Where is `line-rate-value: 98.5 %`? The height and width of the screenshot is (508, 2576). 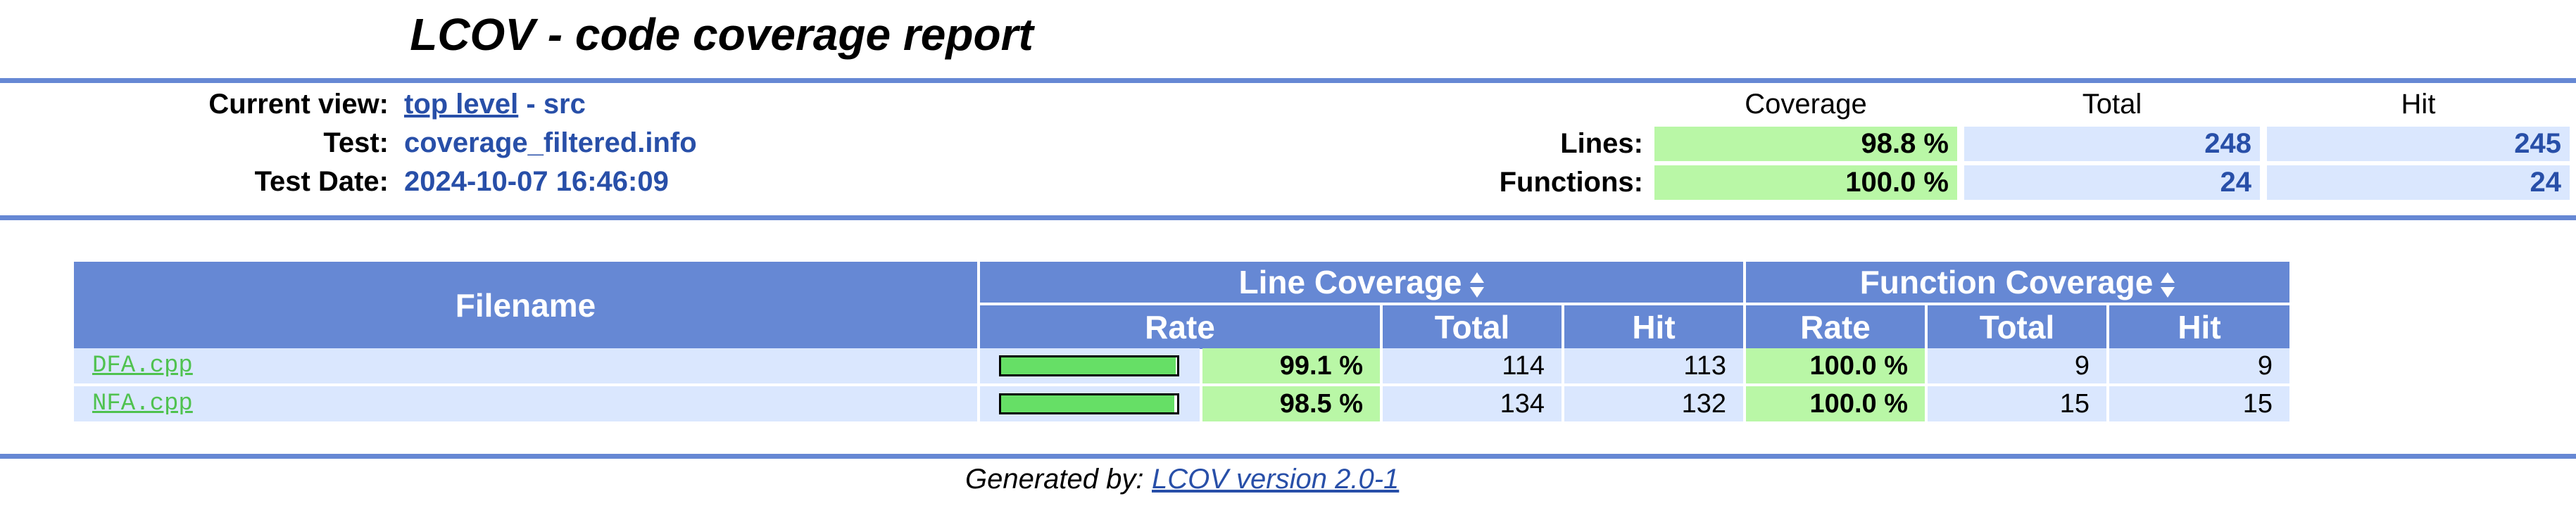
line-rate-value: 98.5 % is located at coordinates (1291, 403).